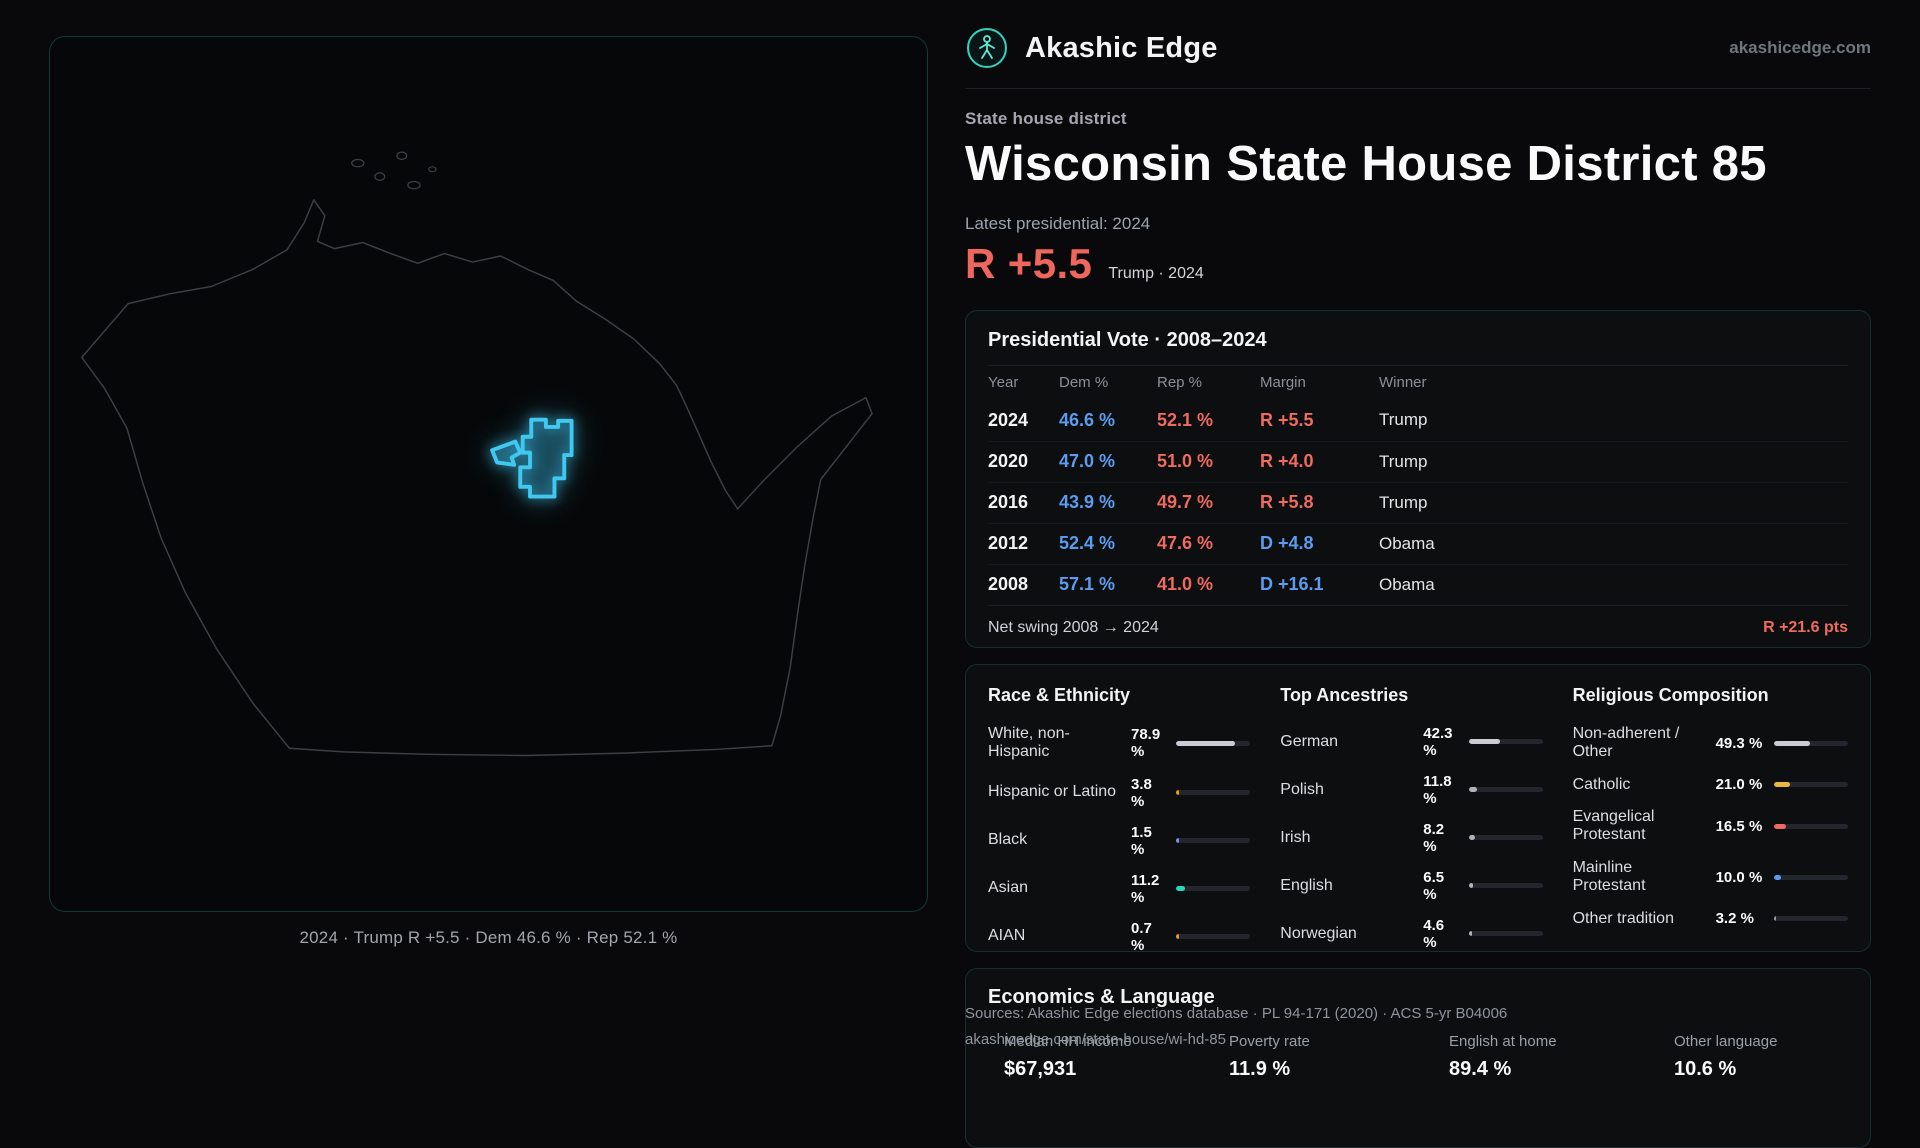 The height and width of the screenshot is (1148, 1920). I want to click on pres-dem-pct: 46.6 %, so click(1087, 419).